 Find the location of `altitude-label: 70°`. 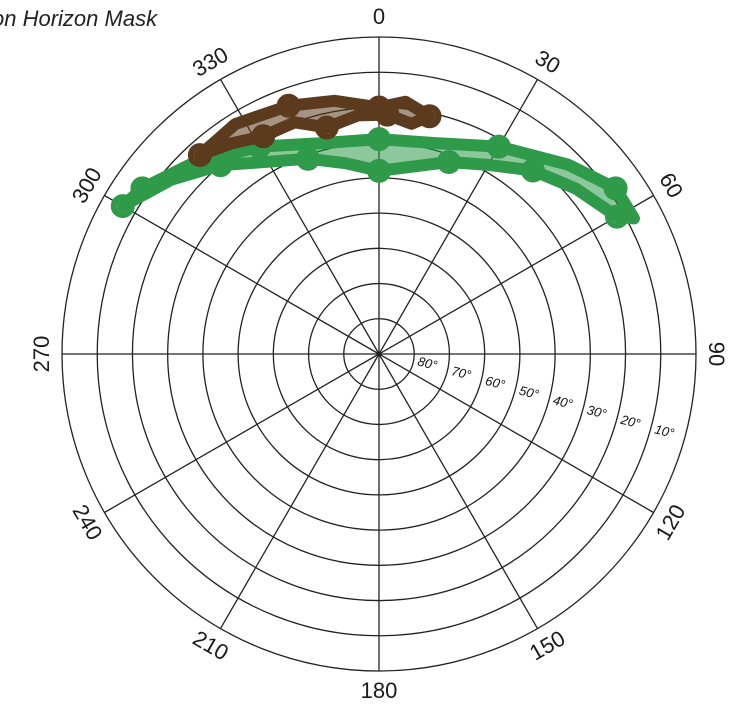

altitude-label: 70° is located at coordinates (461, 372).